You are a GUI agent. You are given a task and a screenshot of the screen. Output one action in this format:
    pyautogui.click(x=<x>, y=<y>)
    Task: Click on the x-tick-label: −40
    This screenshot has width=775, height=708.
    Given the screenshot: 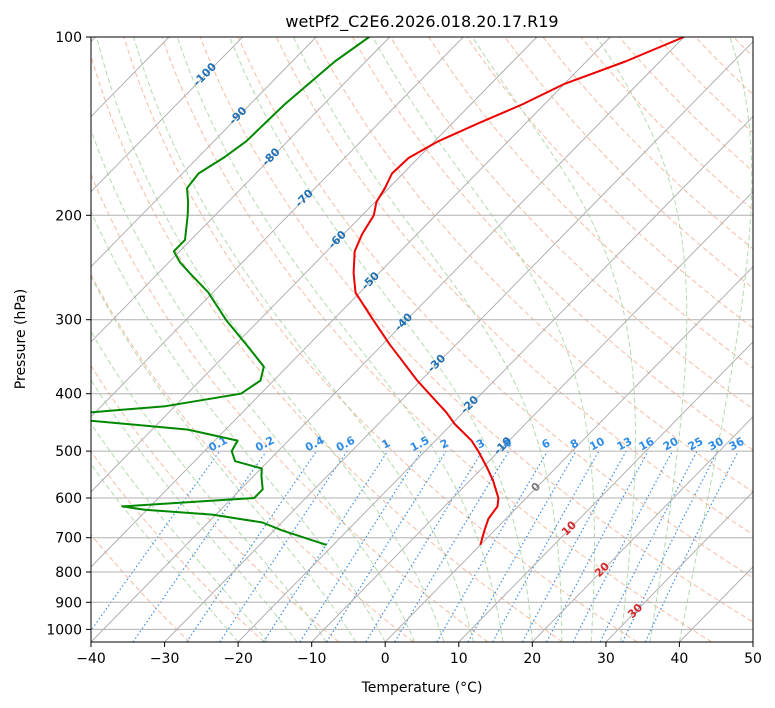 What is the action you would take?
    pyautogui.click(x=91, y=659)
    